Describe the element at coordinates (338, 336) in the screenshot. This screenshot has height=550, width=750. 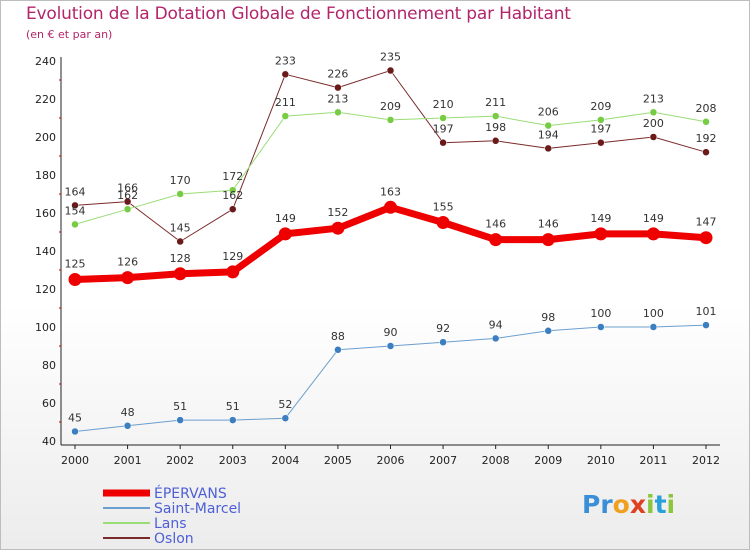
I see `data-label: 88` at that location.